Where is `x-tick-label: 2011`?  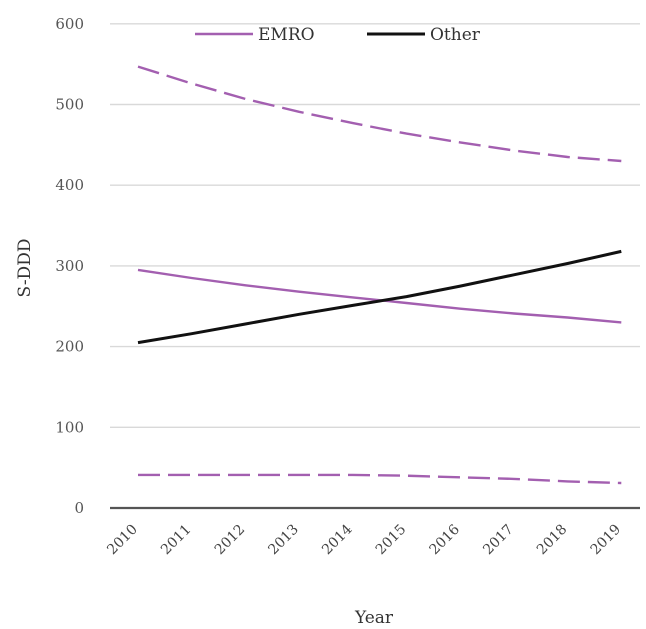
x-tick-label: 2011 is located at coordinates (176, 540).